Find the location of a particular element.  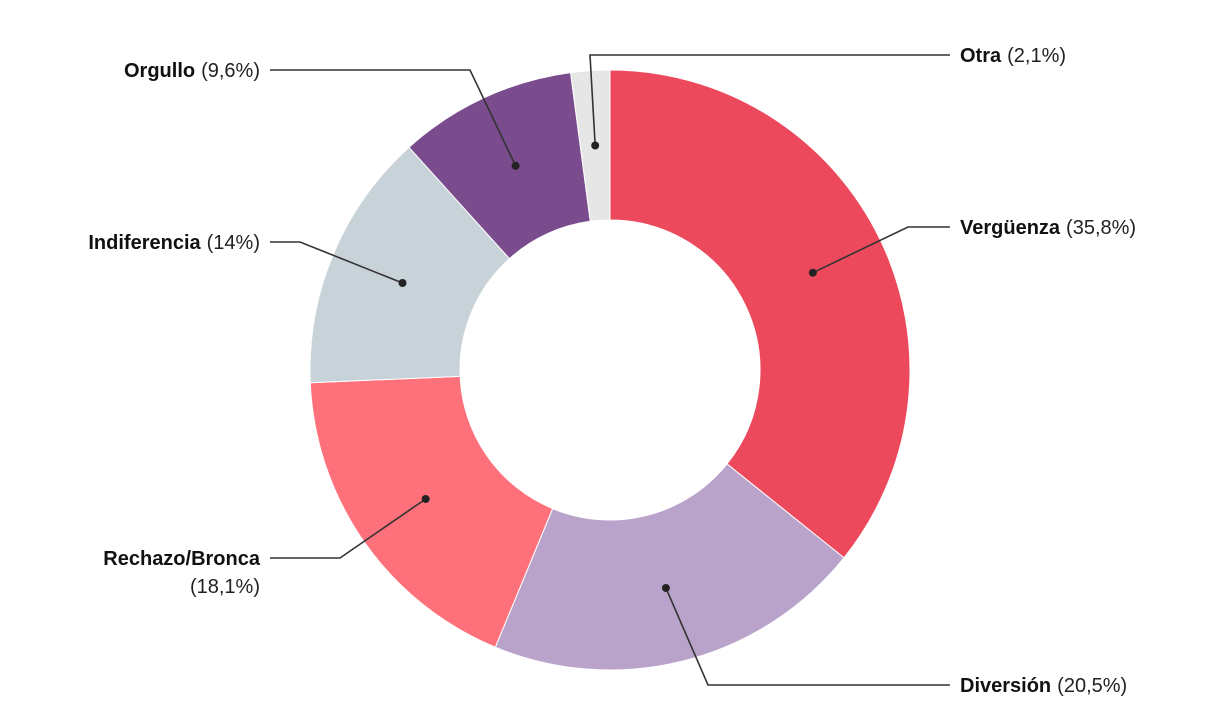

leader-dot-otra is located at coordinates (595, 145).